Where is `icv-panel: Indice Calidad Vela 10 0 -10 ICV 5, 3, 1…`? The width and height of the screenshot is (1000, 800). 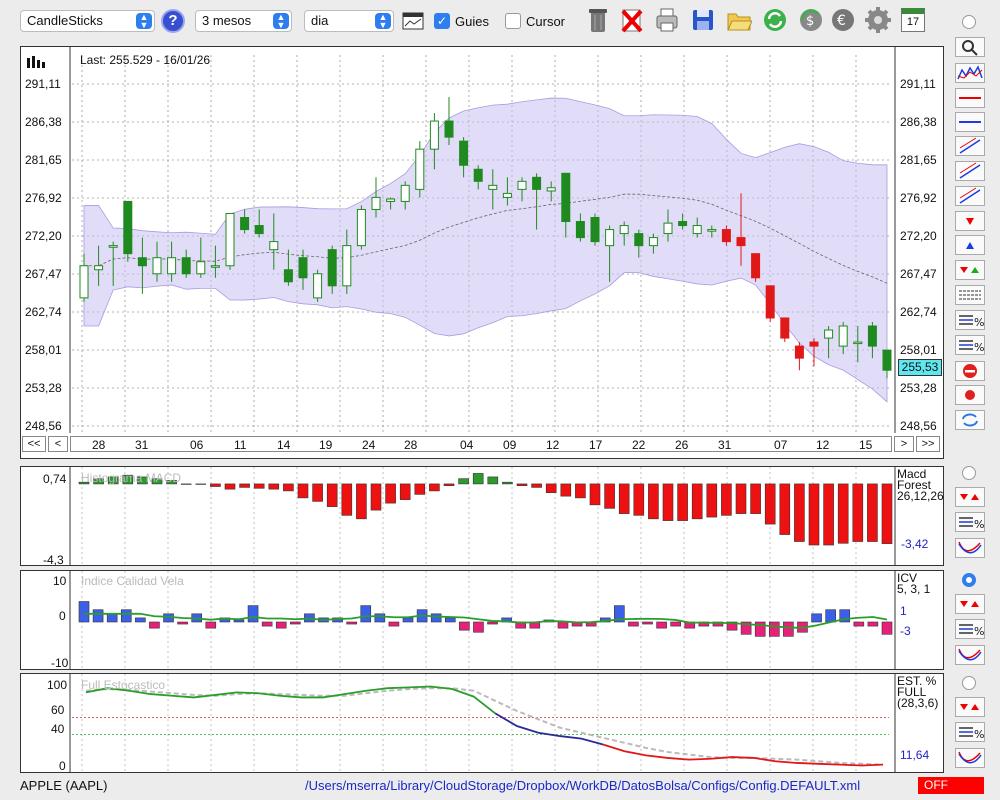 icv-panel: Indice Calidad Vela 10 0 -10 ICV 5, 3, 1… is located at coordinates (482, 620).